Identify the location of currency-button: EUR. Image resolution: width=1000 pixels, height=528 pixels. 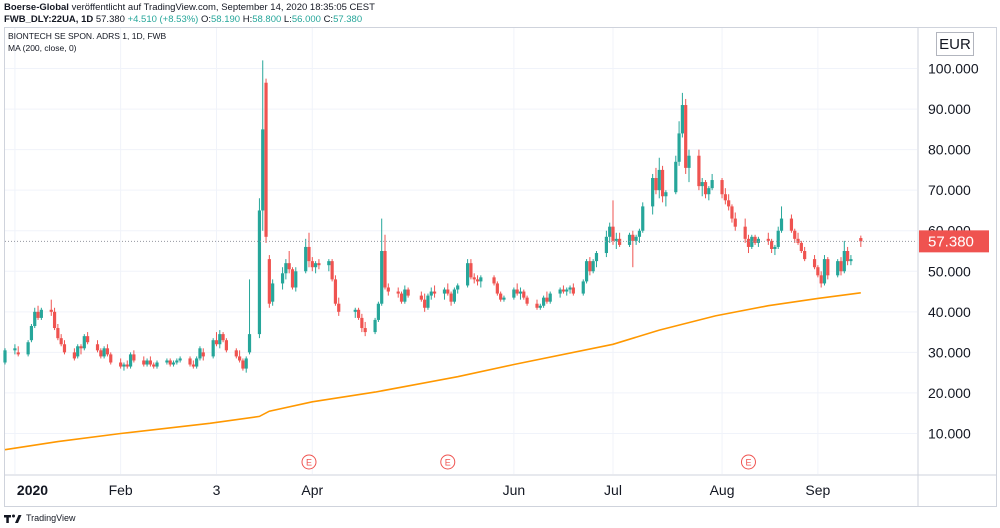
(955, 44).